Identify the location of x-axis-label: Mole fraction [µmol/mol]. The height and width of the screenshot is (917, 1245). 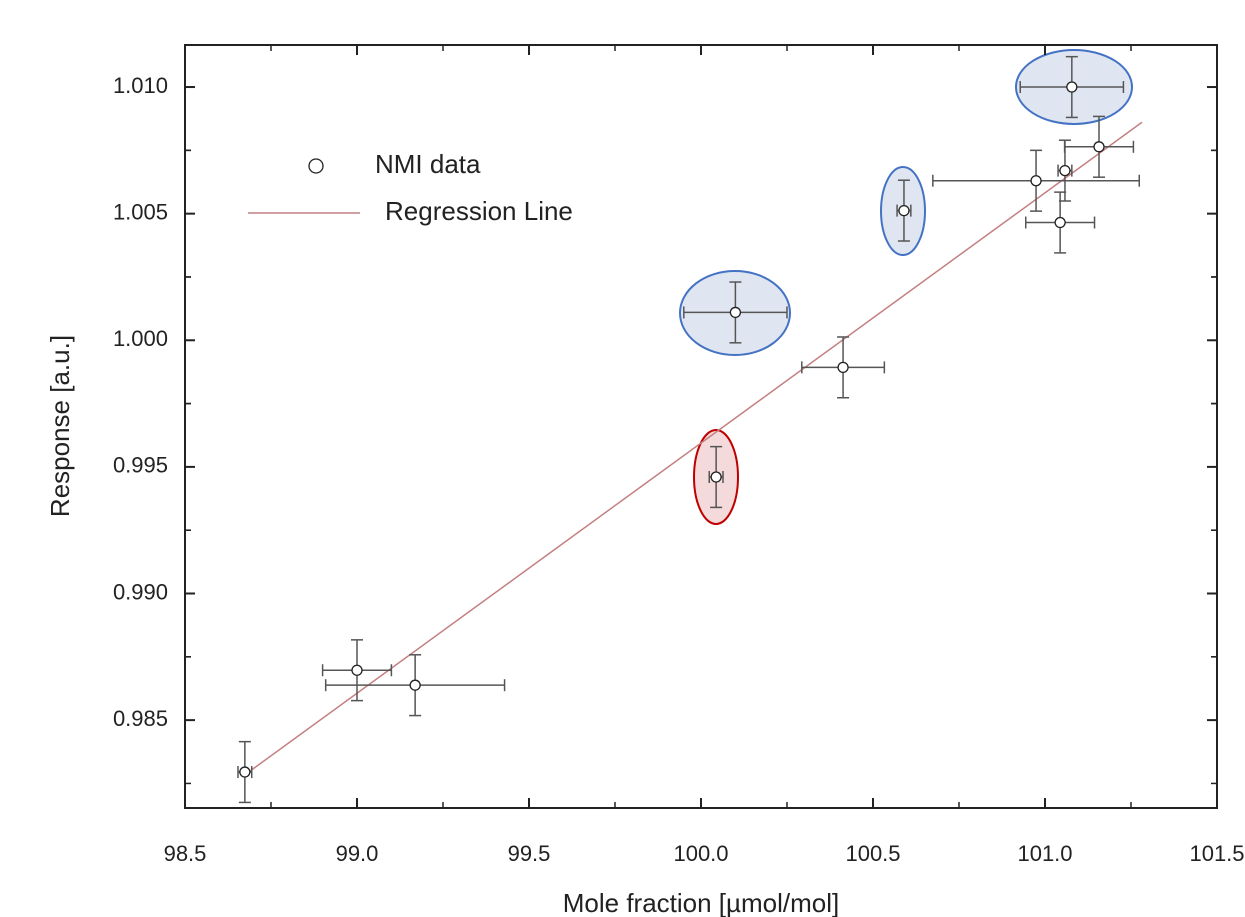
(701, 902).